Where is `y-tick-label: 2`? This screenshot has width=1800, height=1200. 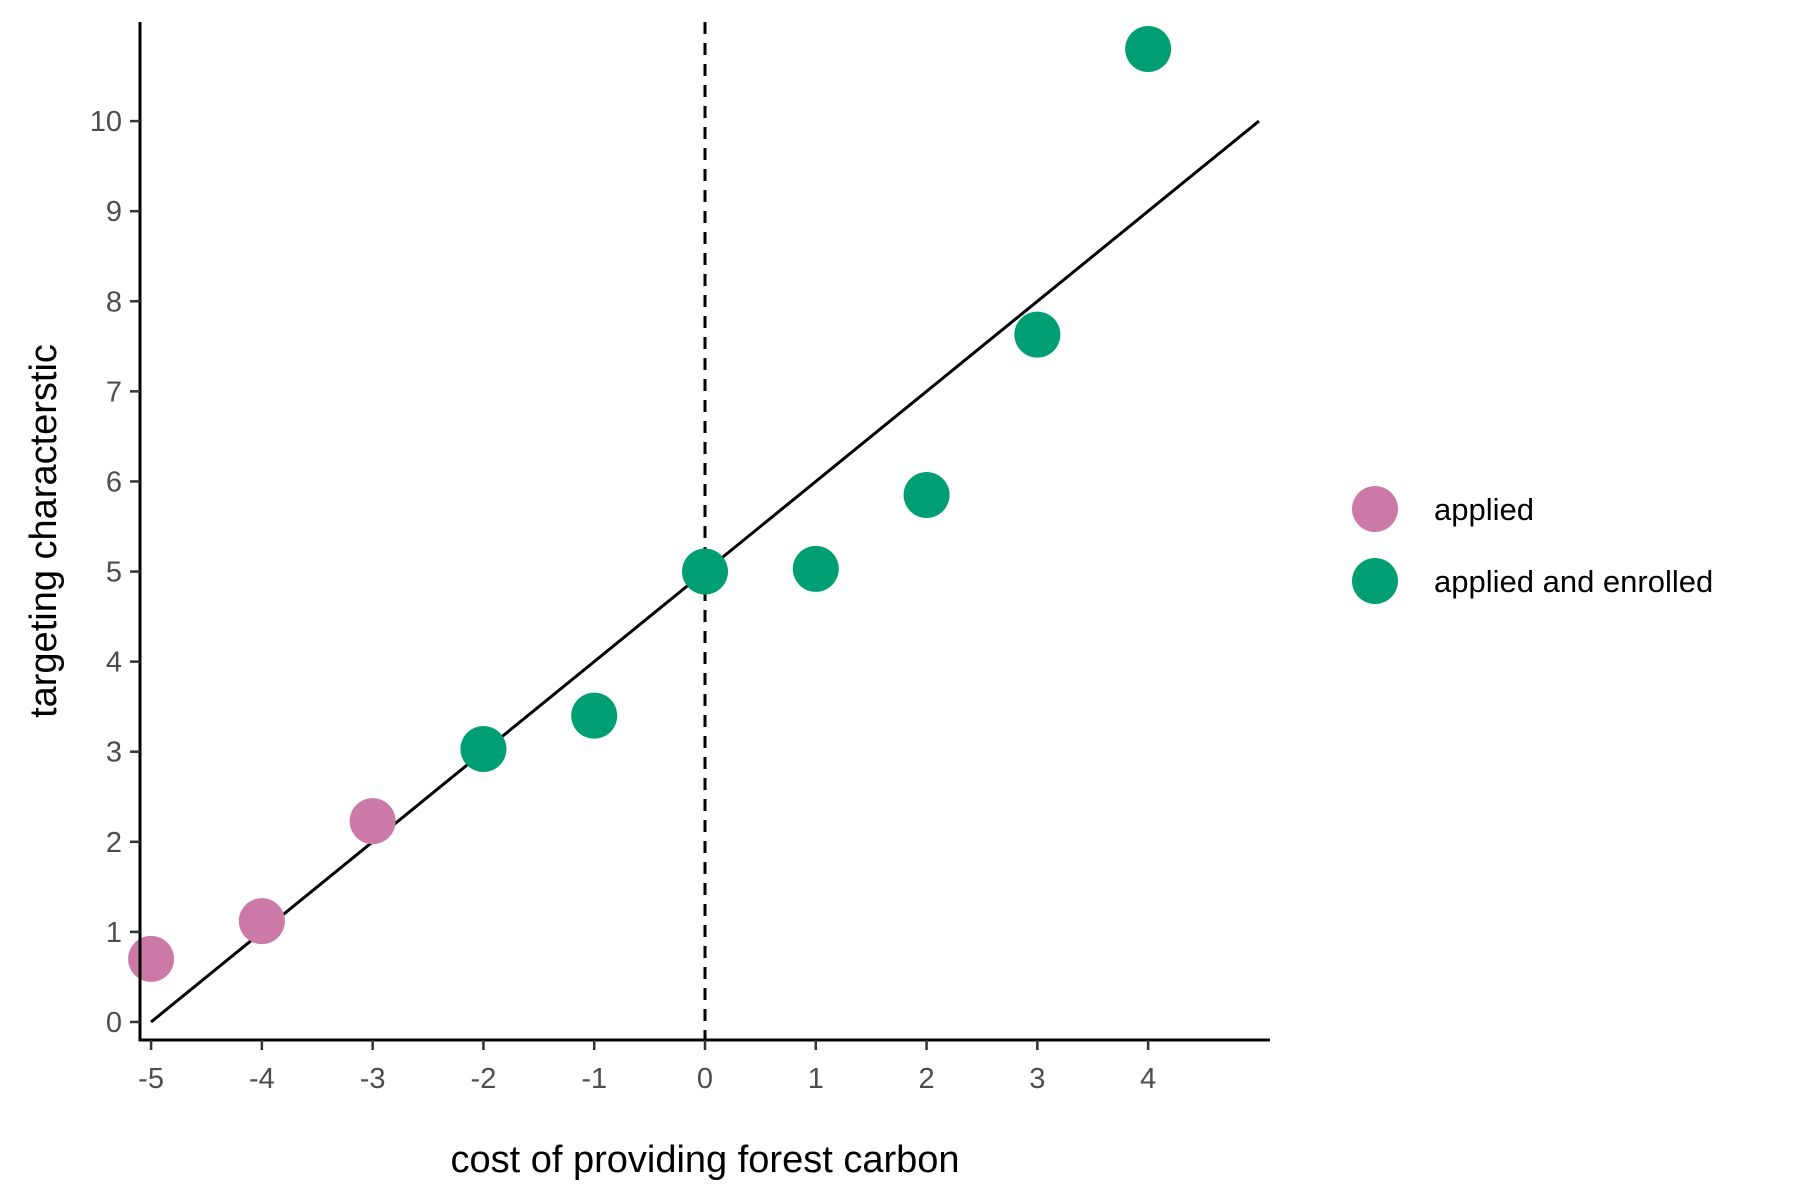
y-tick-label: 2 is located at coordinates (114, 843).